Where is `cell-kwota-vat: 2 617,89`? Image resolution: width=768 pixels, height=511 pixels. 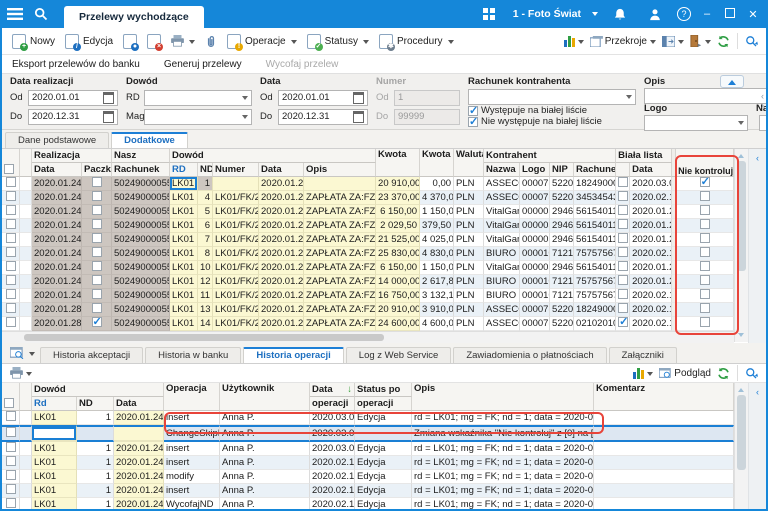
cell-kwota-vat: 2 617,89 is located at coordinates (437, 282).